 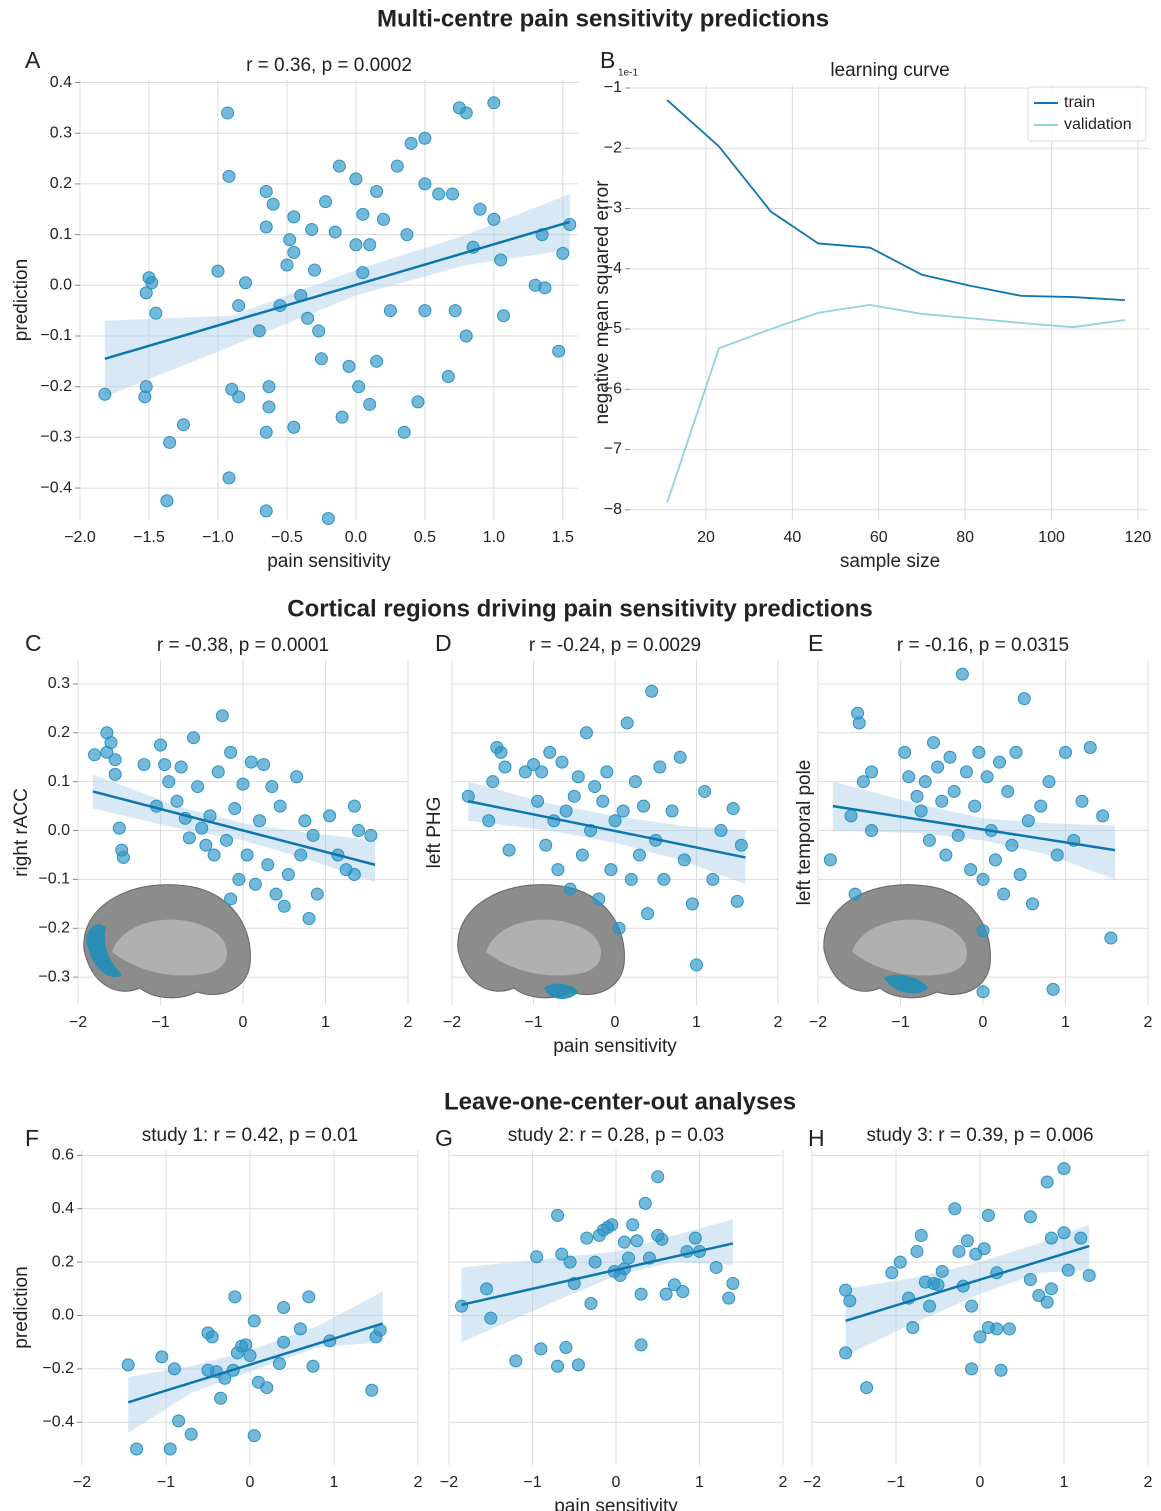 What do you see at coordinates (425, 537) in the screenshot?
I see `x-tick-label: 0.5` at bounding box center [425, 537].